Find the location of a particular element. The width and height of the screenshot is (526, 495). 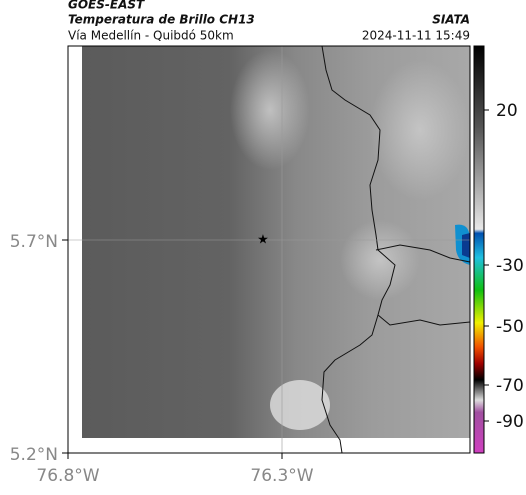

colorbar-label: -50 is located at coordinates (510, 327).